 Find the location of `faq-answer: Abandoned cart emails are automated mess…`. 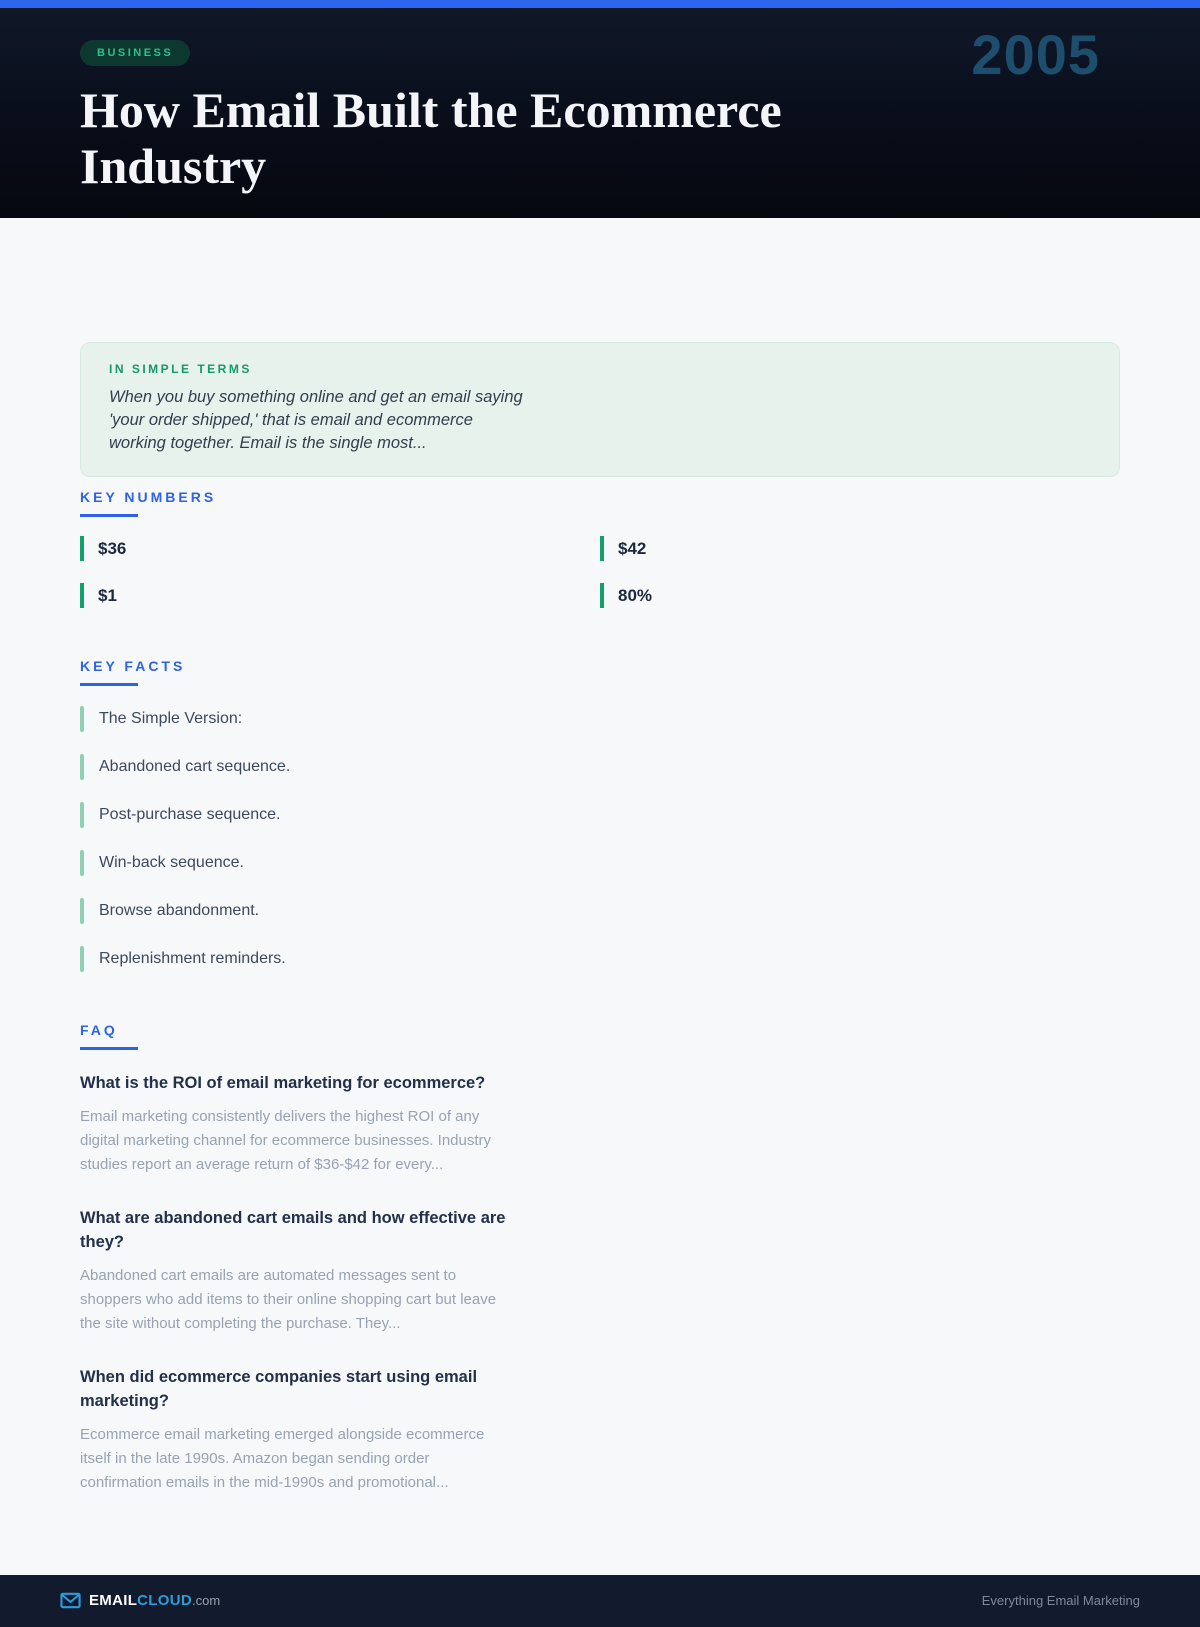

faq-answer: Abandoned cart emails are automated mess… is located at coordinates (288, 1300).